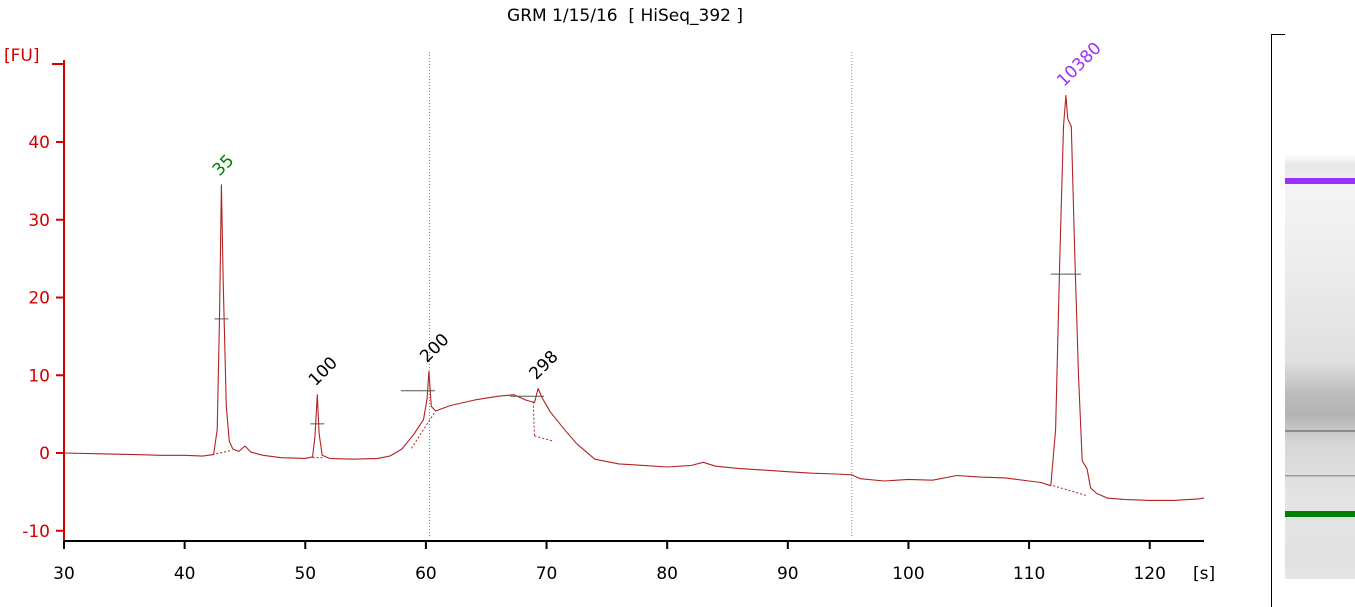 The height and width of the screenshot is (607, 1355). What do you see at coordinates (625, 16) in the screenshot?
I see `chart-title: GRM 1/15/16 [ HiSeq_392 ]` at bounding box center [625, 16].